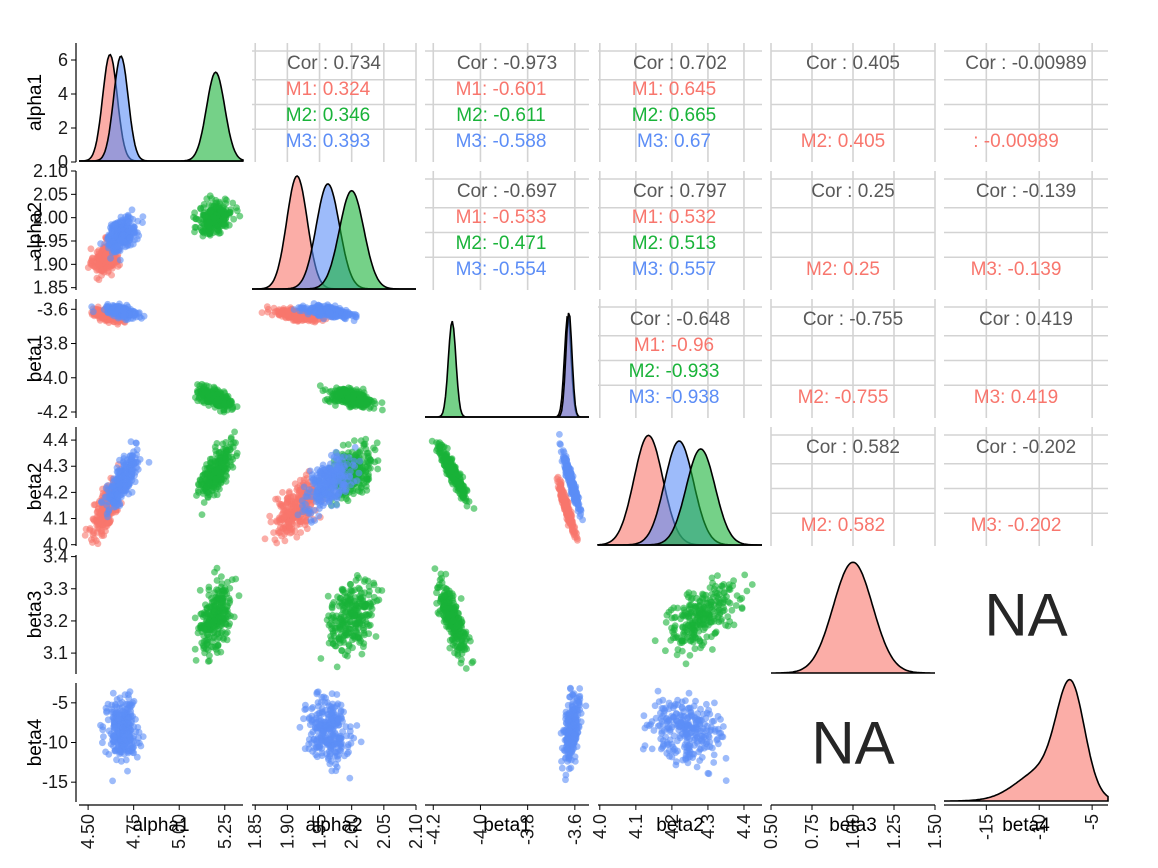  What do you see at coordinates (674, 371) in the screenshot?
I see `cor-group-label: M2: -0.933` at bounding box center [674, 371].